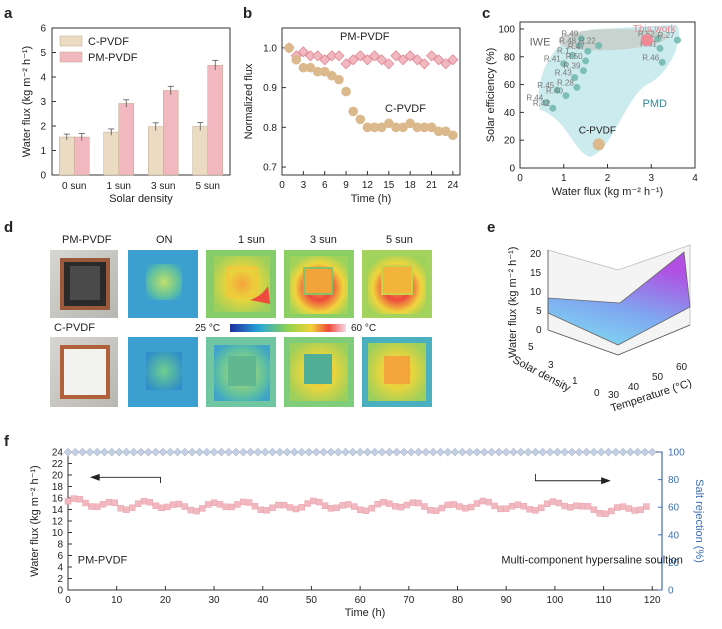  Describe the element at coordinates (607, 192) in the screenshot. I see `x-axis-label-c: Water flux (kg m⁻² h⁻¹)` at that location.